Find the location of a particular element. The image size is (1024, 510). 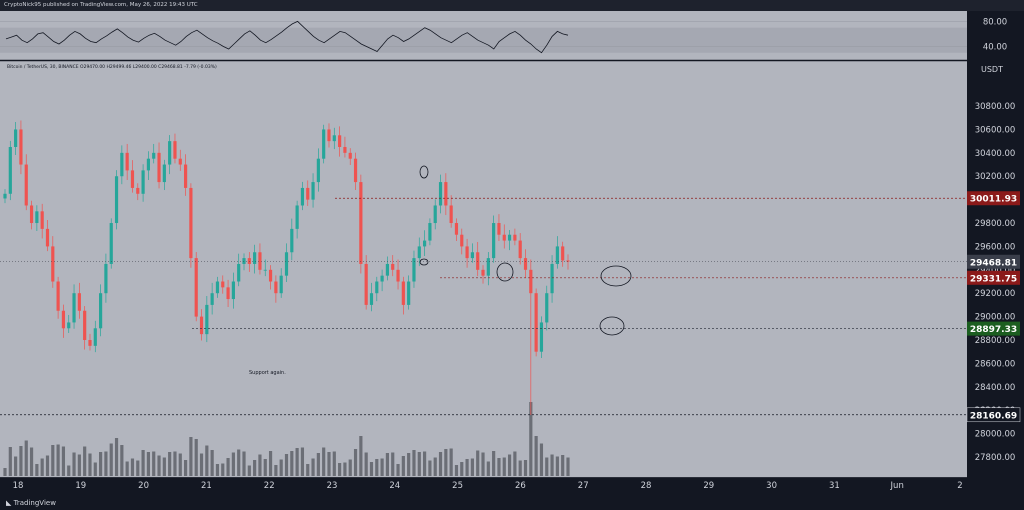

price-tick-label: 28400.00 is located at coordinates (995, 388).